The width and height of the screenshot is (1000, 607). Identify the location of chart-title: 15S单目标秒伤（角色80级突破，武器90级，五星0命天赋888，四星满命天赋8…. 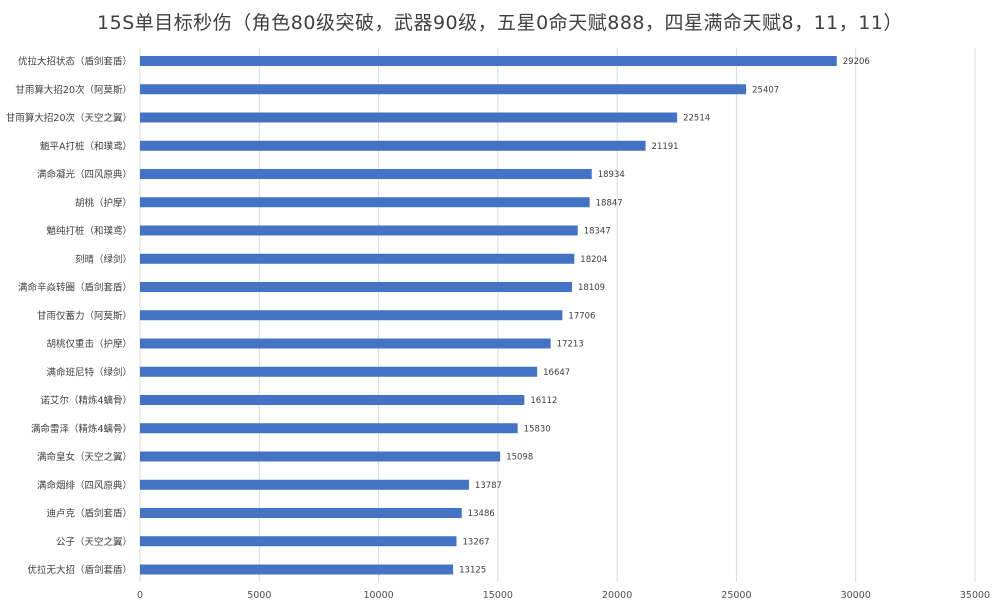
(500, 23).